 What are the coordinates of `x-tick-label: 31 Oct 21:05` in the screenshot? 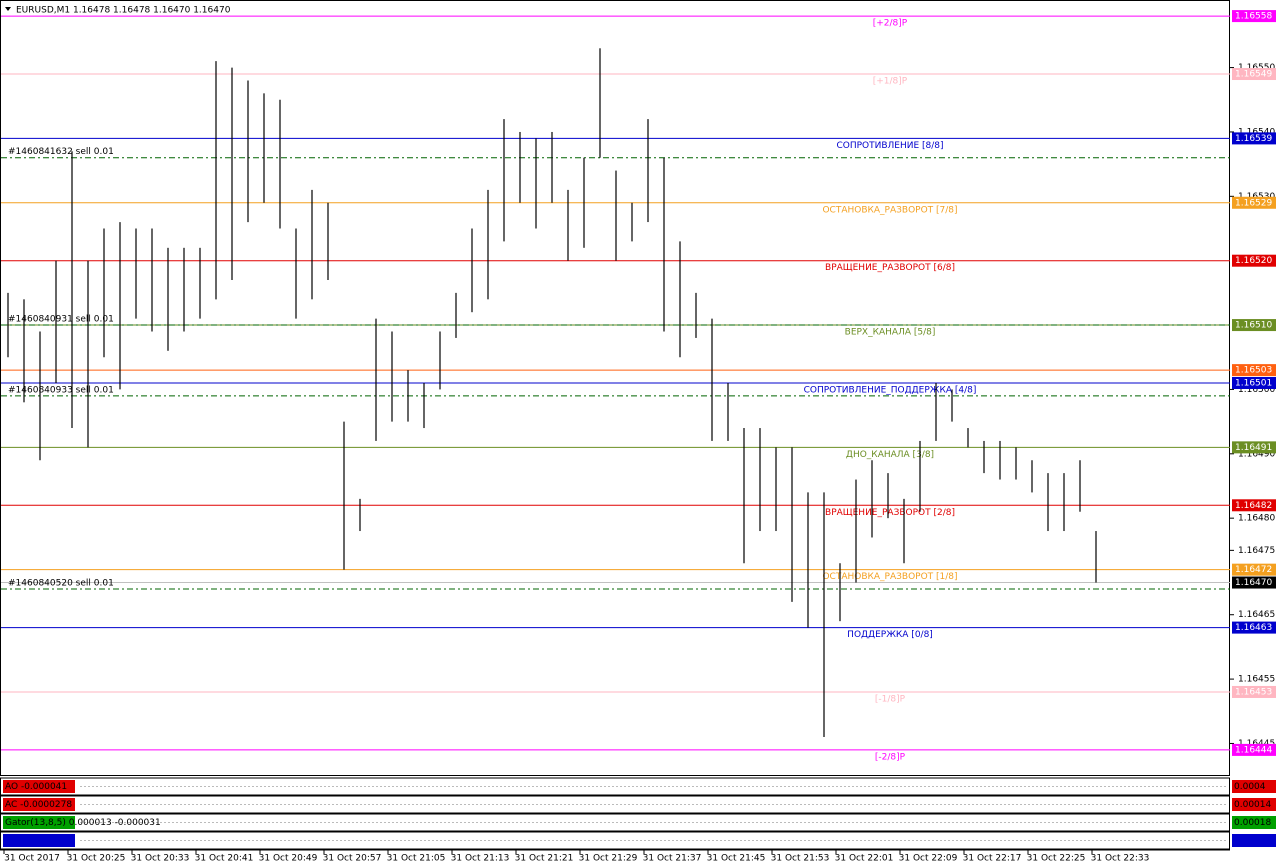 It's located at (416, 859).